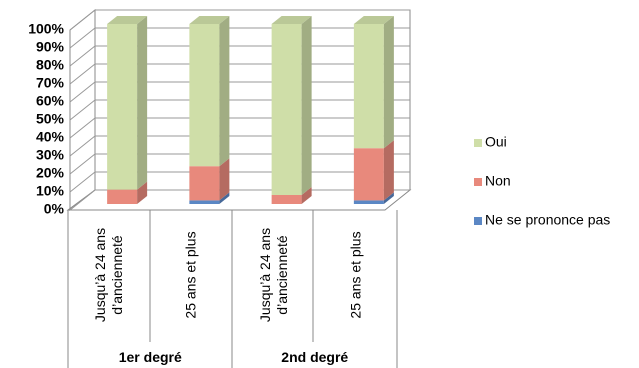 The width and height of the screenshot is (639, 368). What do you see at coordinates (50, 155) in the screenshot?
I see `y-tick-label: 30%` at bounding box center [50, 155].